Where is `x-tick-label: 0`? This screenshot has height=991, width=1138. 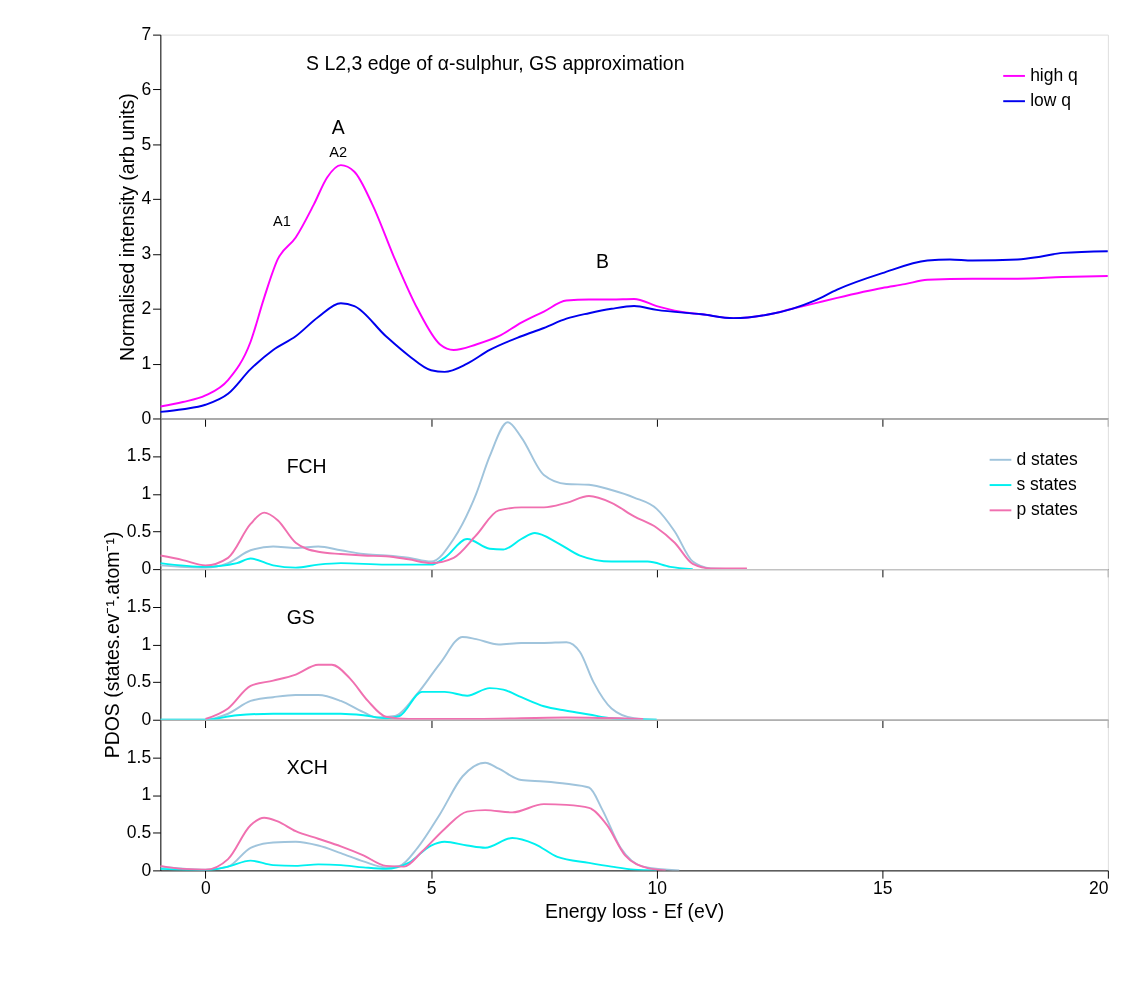
x-tick-label: 0 is located at coordinates (206, 888).